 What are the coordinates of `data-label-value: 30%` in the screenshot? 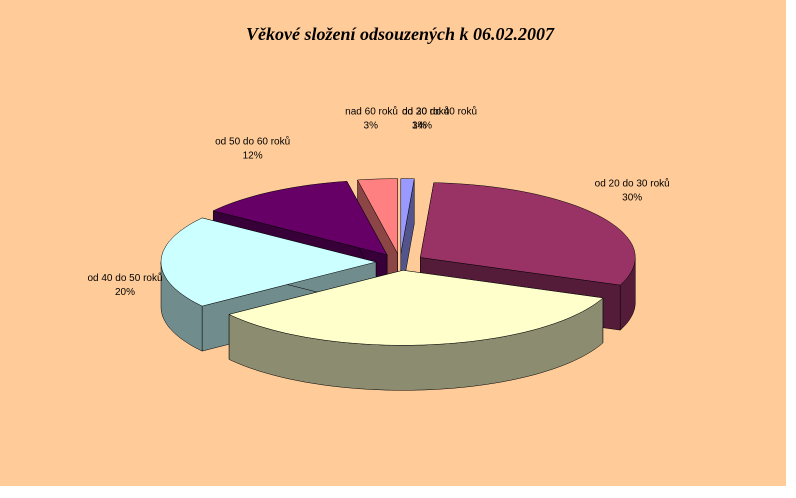 It's located at (632, 197).